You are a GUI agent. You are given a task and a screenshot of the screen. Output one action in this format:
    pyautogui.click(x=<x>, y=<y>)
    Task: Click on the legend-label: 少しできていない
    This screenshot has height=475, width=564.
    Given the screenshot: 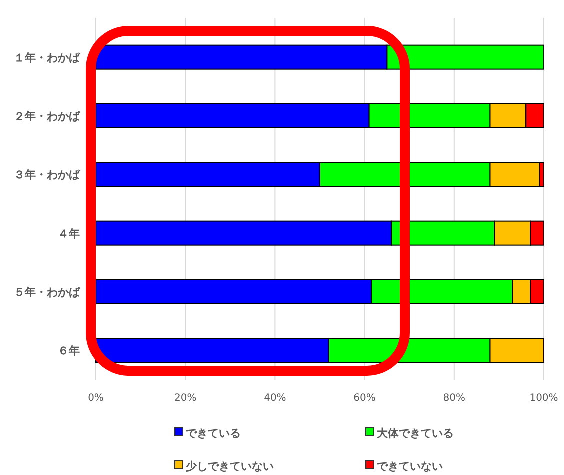 What is the action you would take?
    pyautogui.click(x=229, y=466)
    